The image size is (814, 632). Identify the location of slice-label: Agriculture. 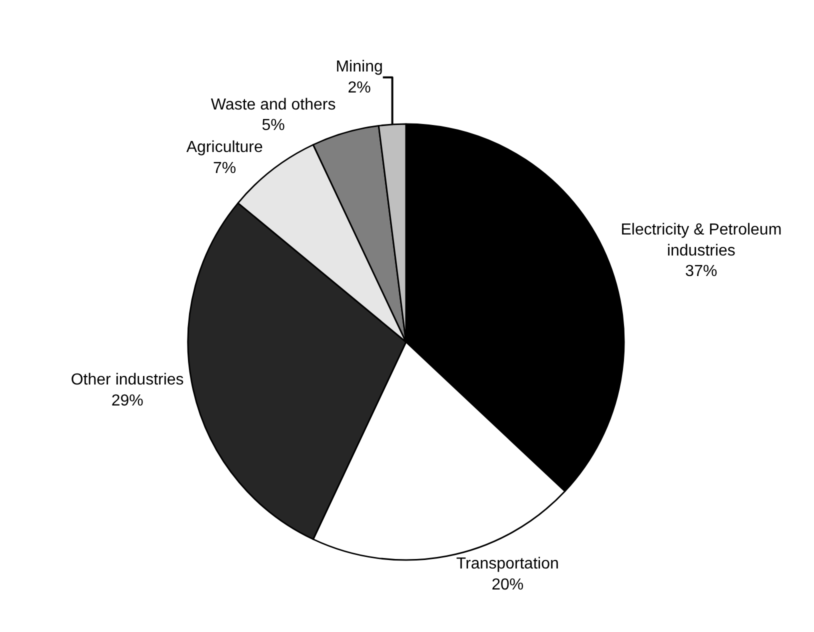
(224, 147).